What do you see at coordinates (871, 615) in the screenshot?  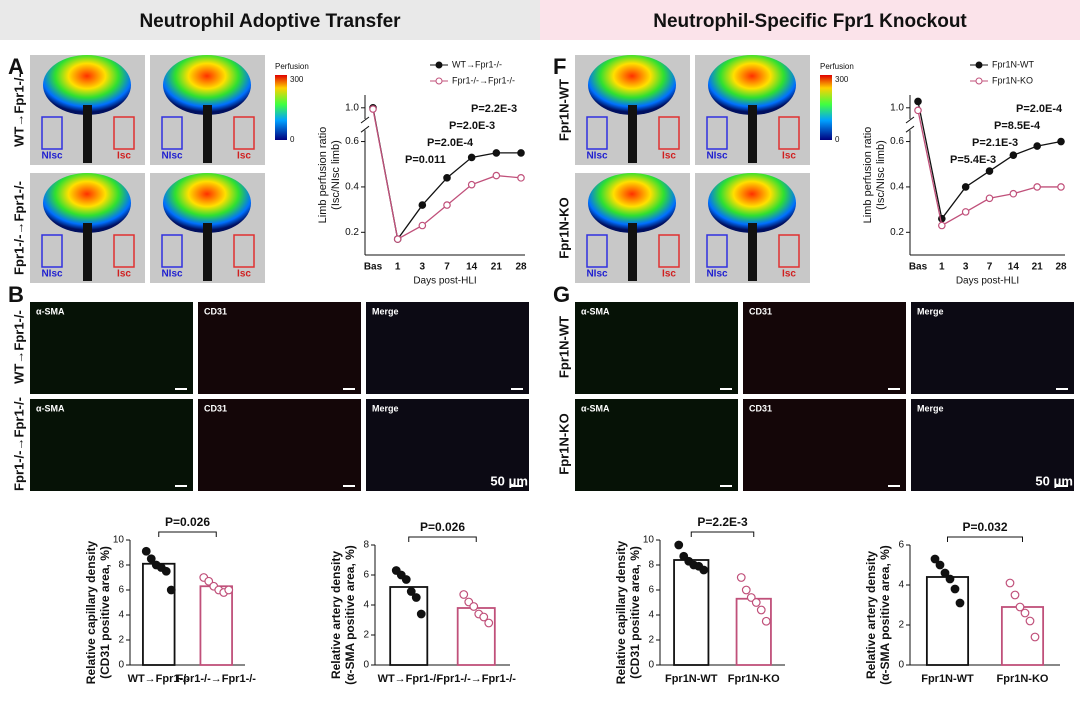 I see `y-axis-label: Relative artery density` at bounding box center [871, 615].